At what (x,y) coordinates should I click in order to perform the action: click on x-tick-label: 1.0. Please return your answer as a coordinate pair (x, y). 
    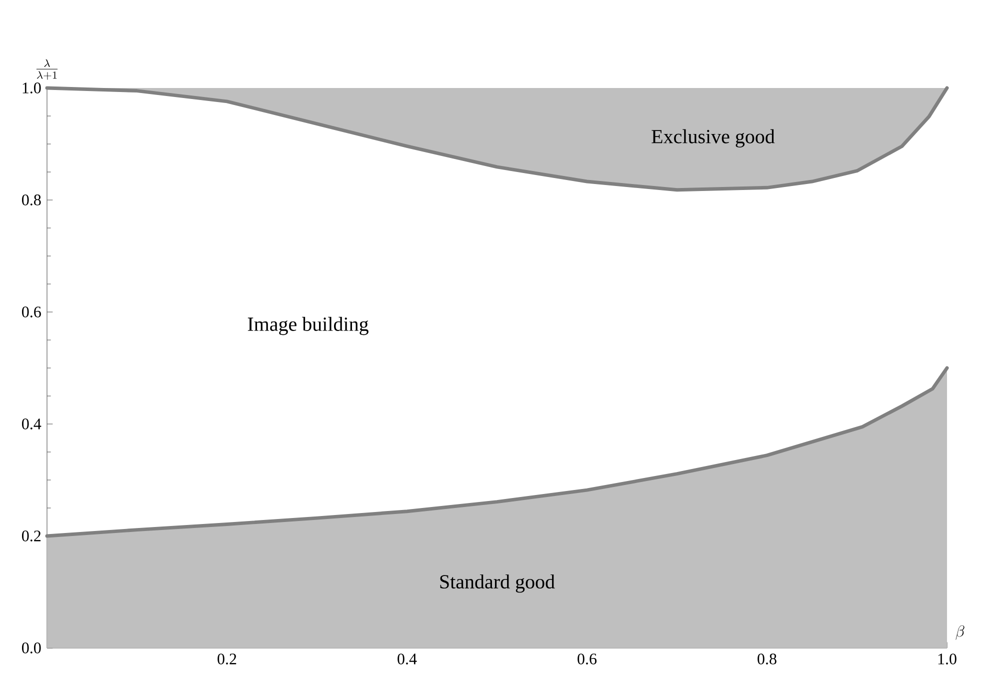
    Looking at the image, I should click on (947, 659).